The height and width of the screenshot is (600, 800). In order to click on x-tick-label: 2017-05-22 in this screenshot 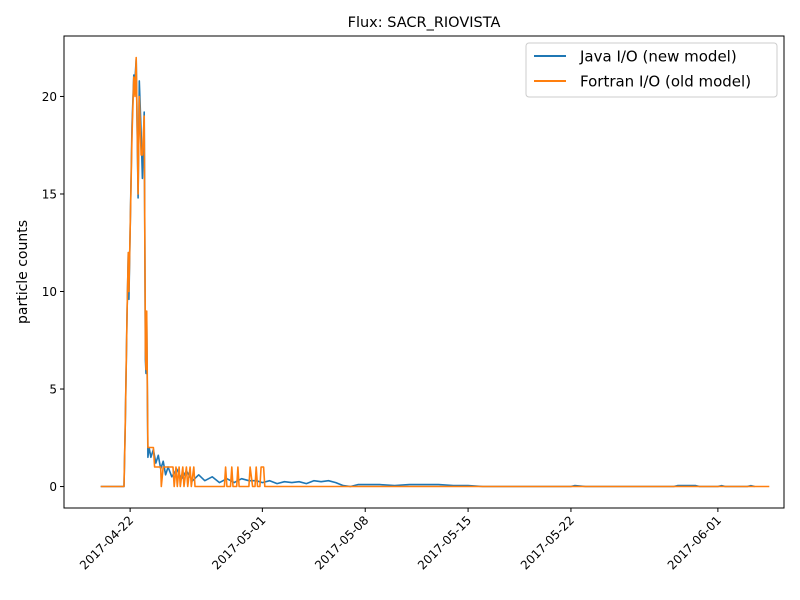, I will do `click(547, 542)`.